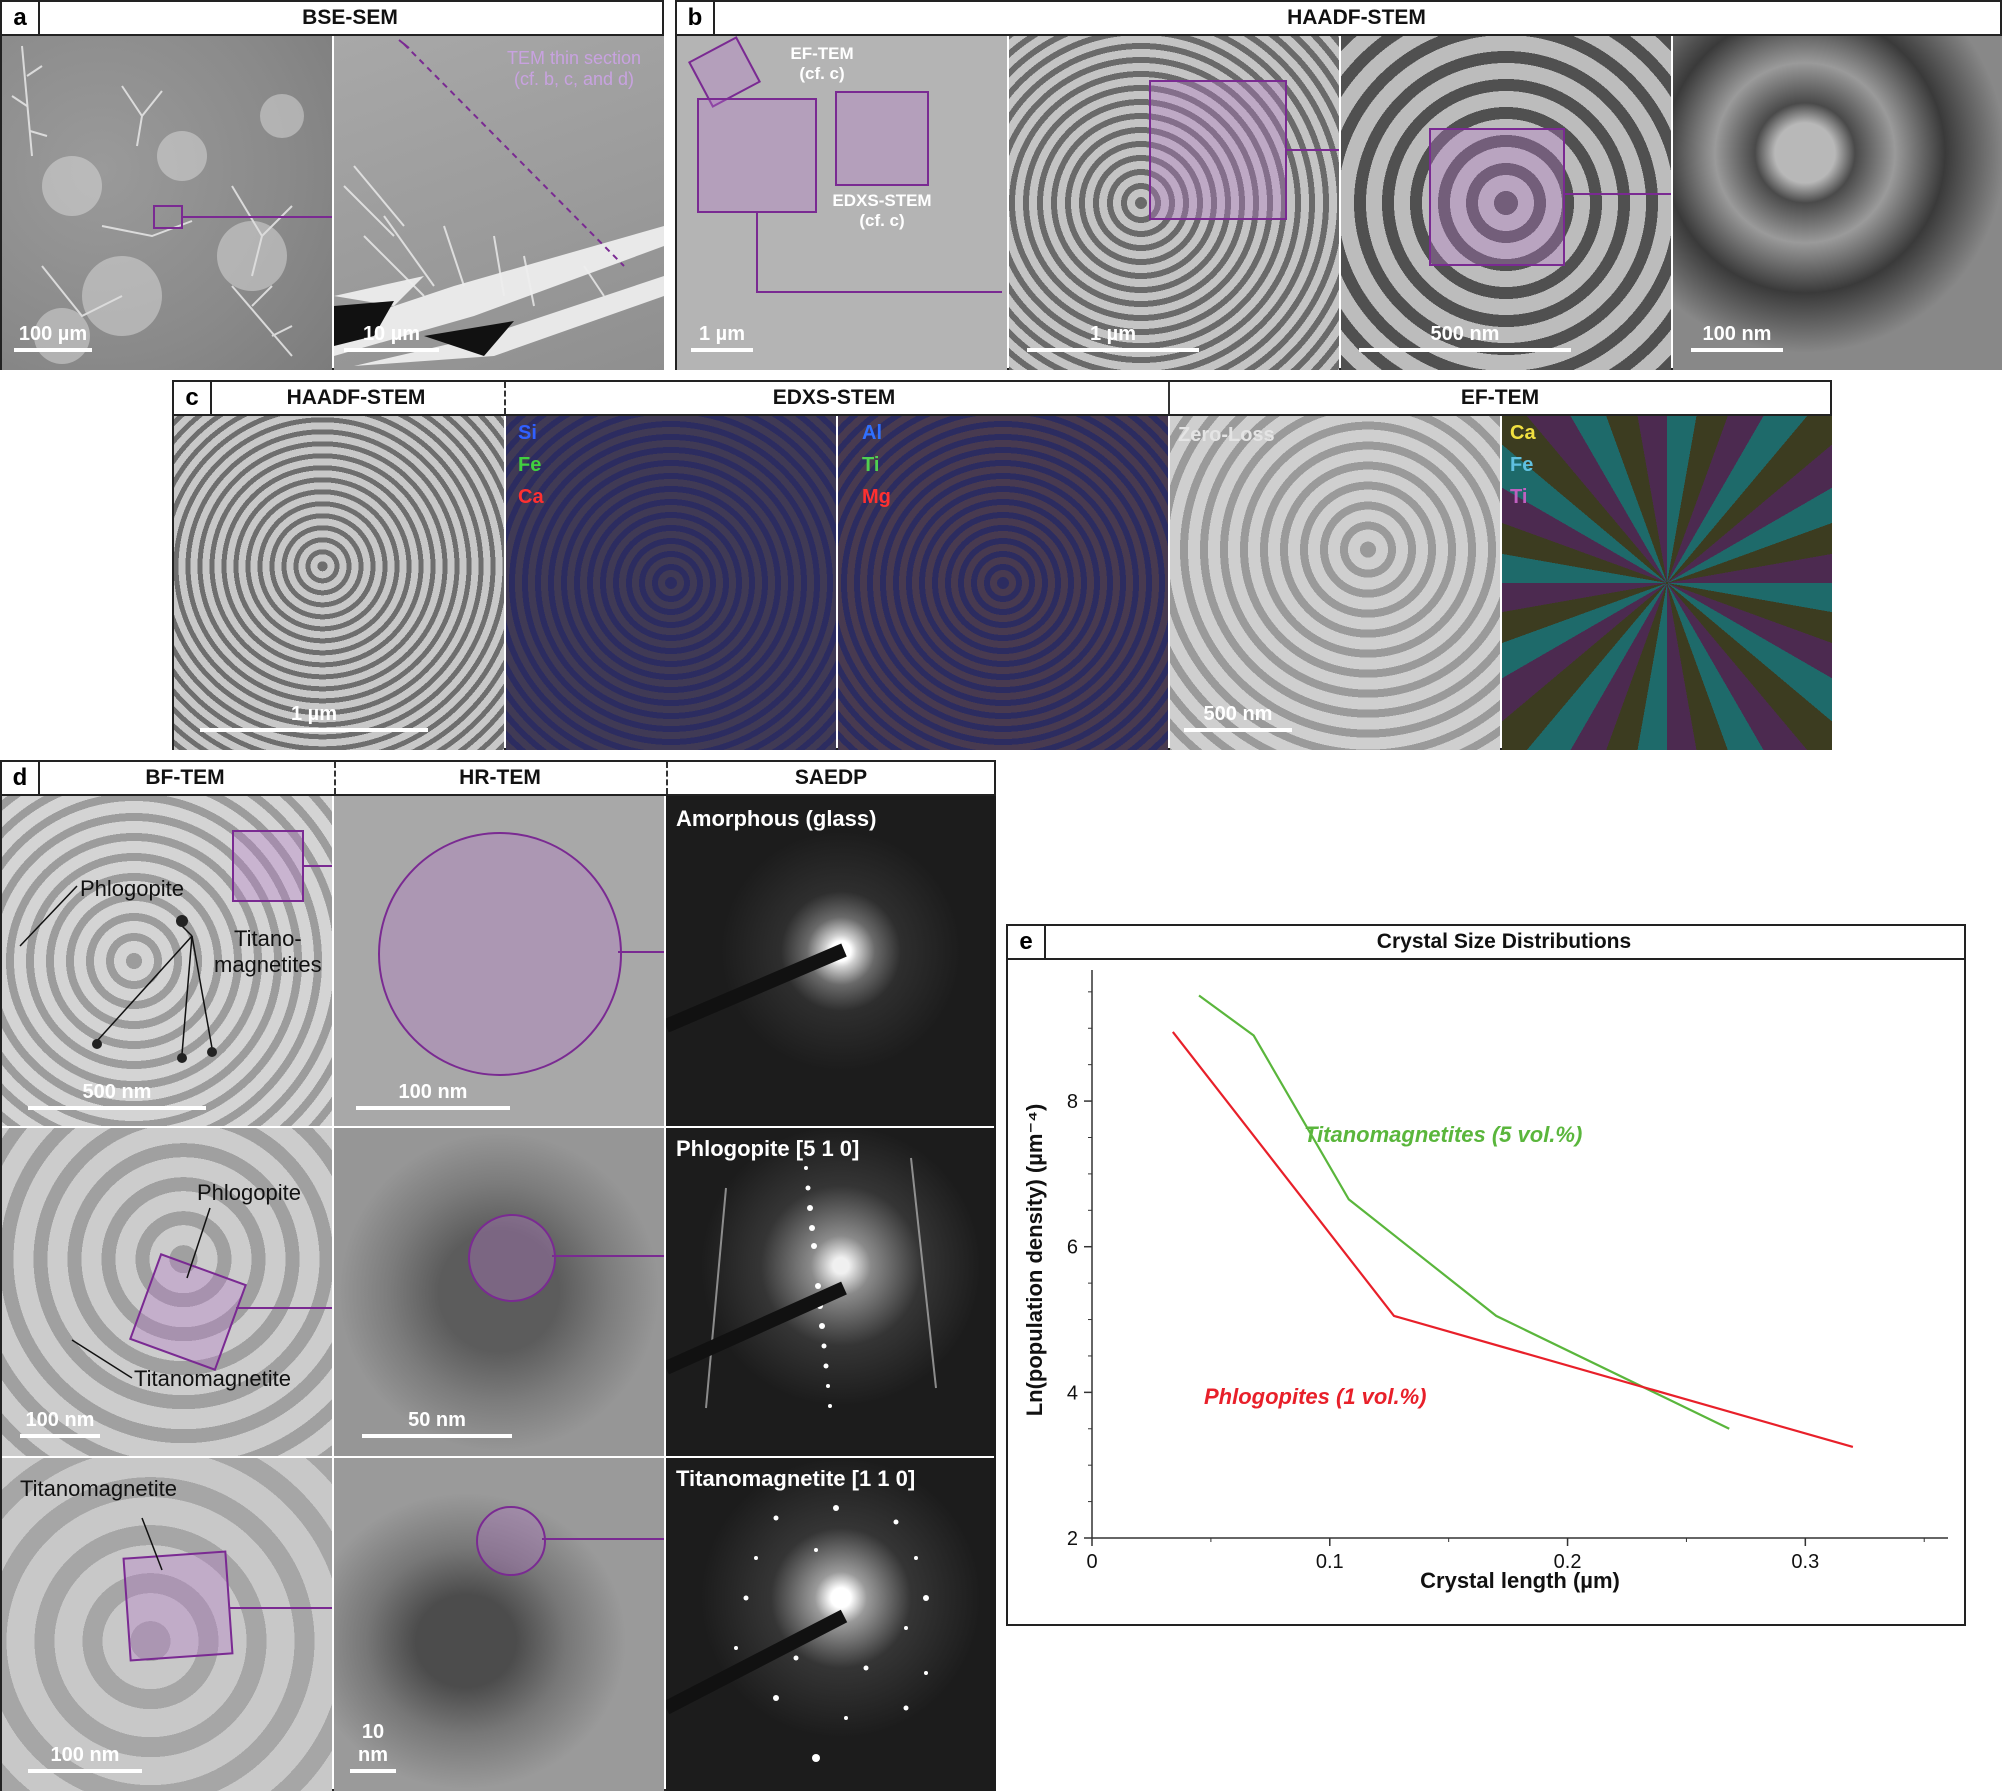  Describe the element at coordinates (499, 202) in the screenshot. I see `crystal-fan-pattern` at that location.